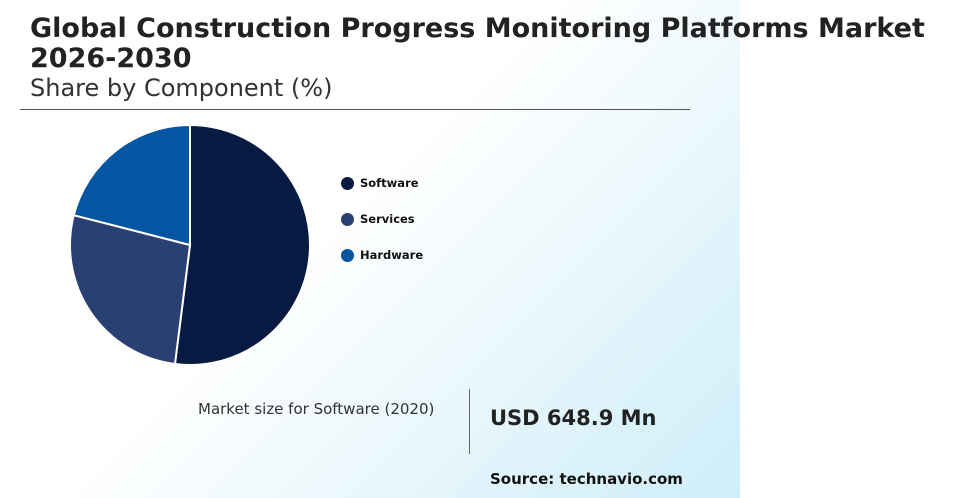 The height and width of the screenshot is (498, 959). I want to click on legend-label: Services, so click(387, 219).